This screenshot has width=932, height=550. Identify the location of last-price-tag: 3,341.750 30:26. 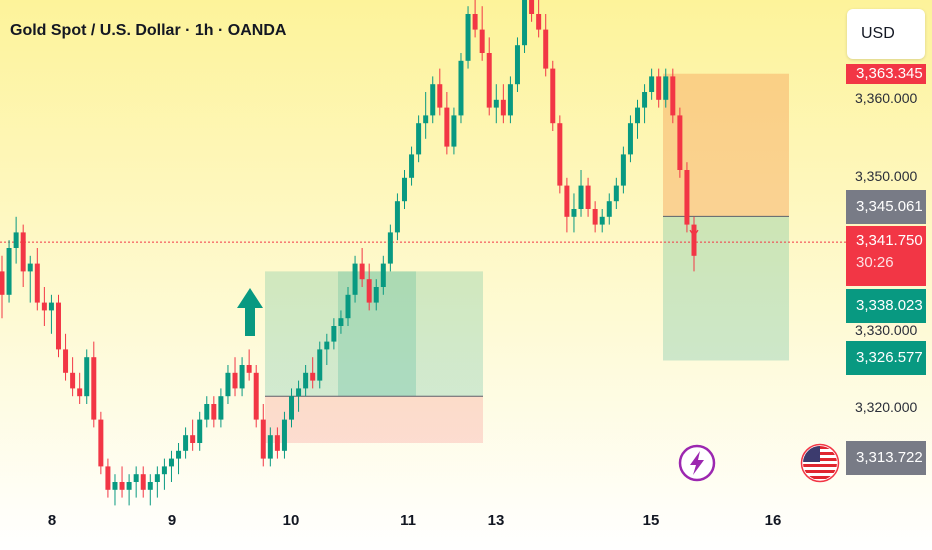
(886, 256).